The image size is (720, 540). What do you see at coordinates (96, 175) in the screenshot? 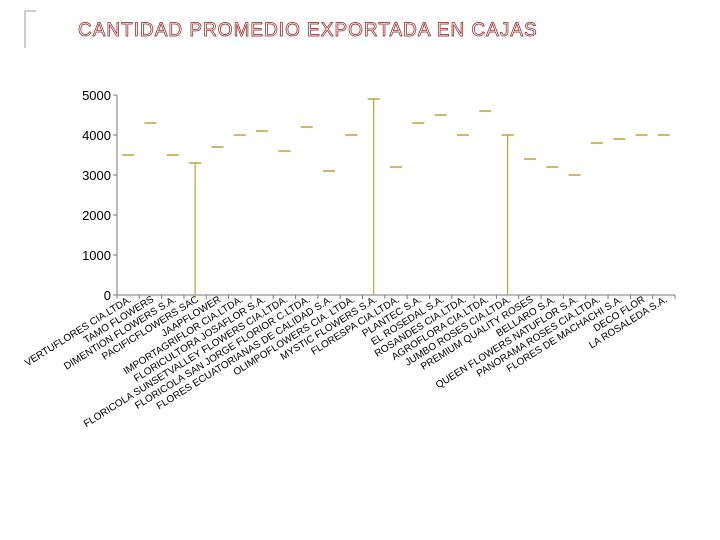
I see `y-tick-label: 3000` at bounding box center [96, 175].